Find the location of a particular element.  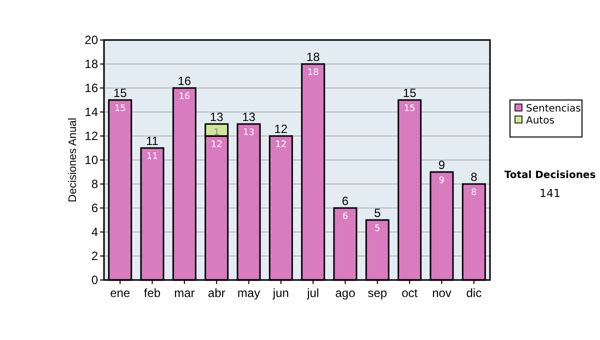

x-tick-label: mar is located at coordinates (184, 293).